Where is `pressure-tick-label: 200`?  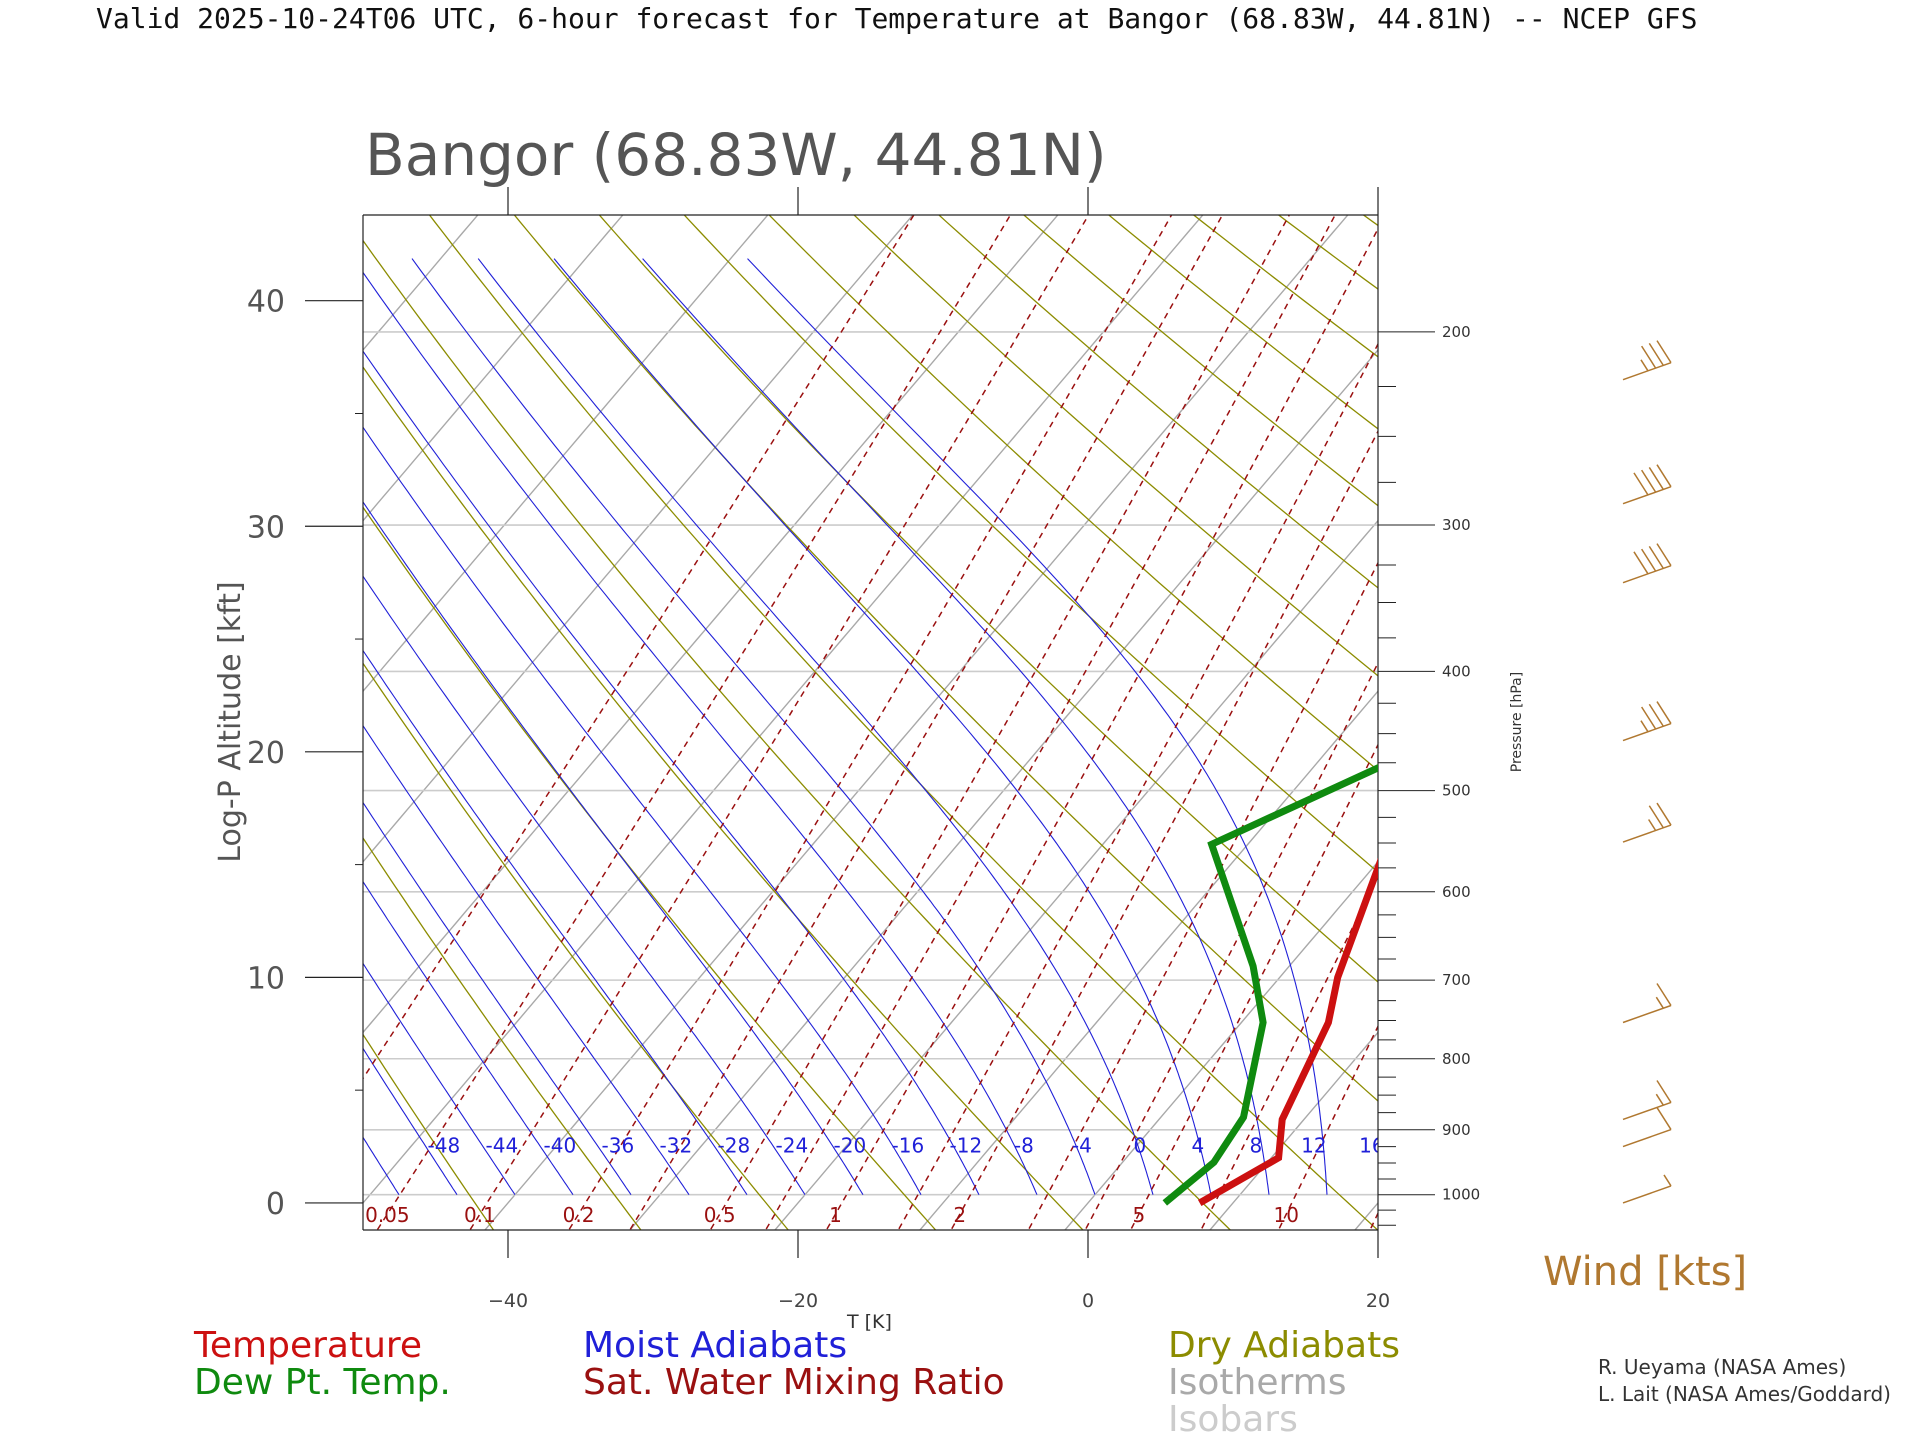
pressure-tick-label: 200 is located at coordinates (1456, 332).